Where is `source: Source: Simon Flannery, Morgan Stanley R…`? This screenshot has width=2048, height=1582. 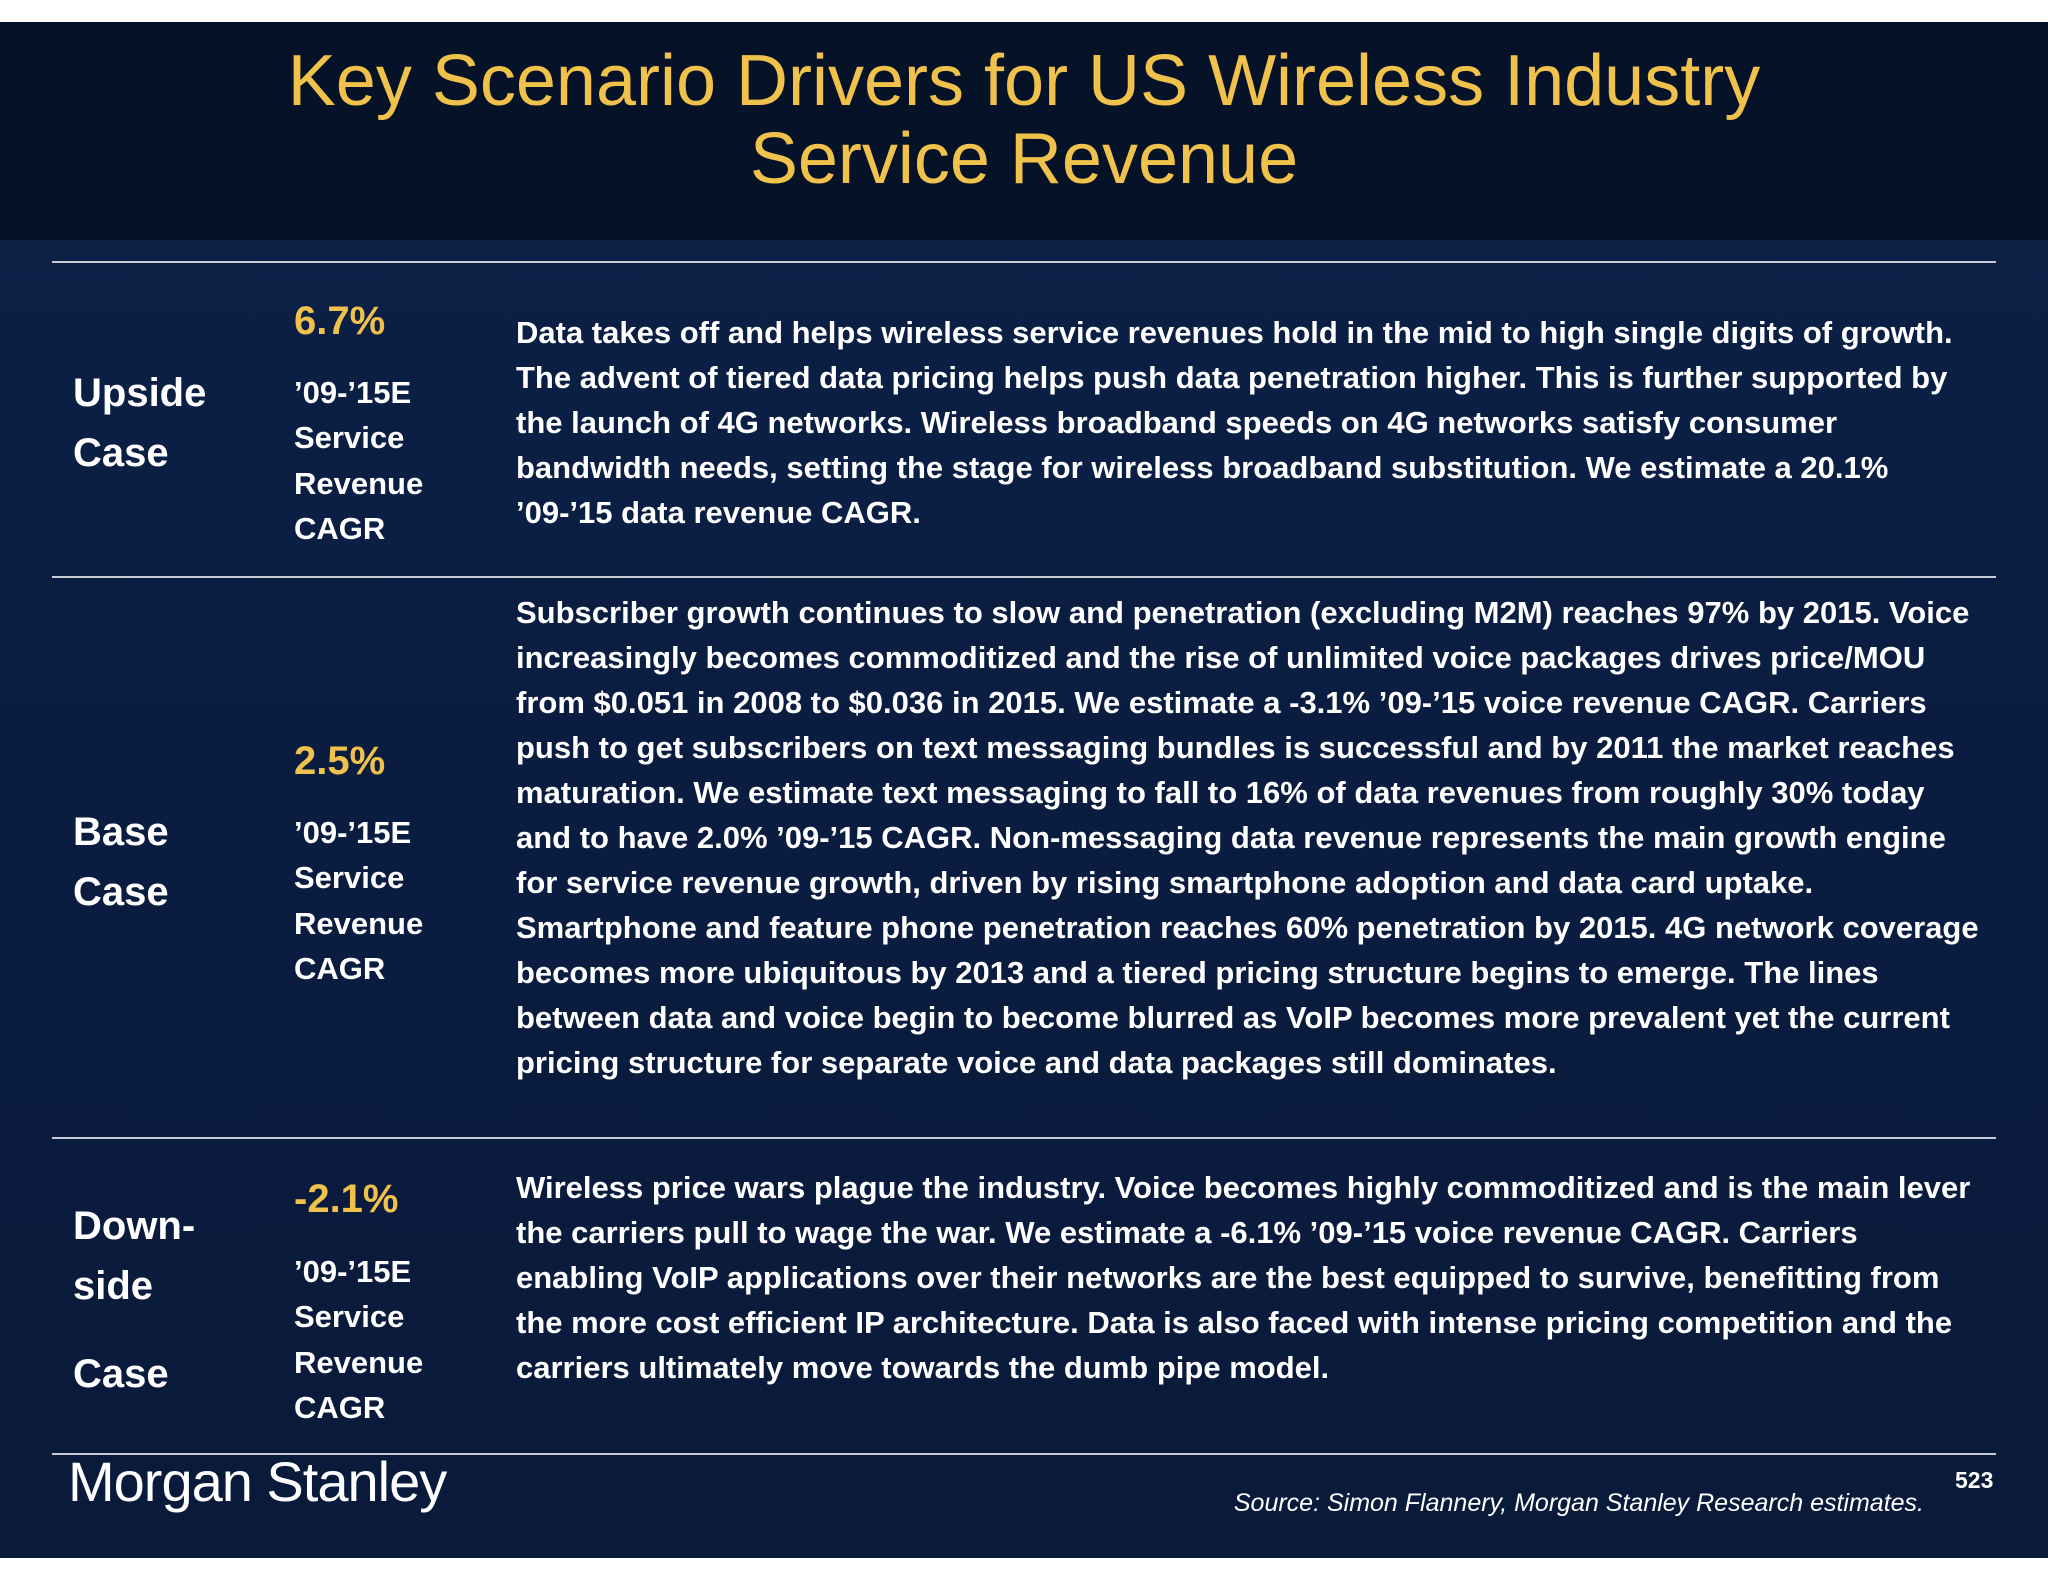 source: Source: Simon Flannery, Morgan Stanley R… is located at coordinates (1578, 1503).